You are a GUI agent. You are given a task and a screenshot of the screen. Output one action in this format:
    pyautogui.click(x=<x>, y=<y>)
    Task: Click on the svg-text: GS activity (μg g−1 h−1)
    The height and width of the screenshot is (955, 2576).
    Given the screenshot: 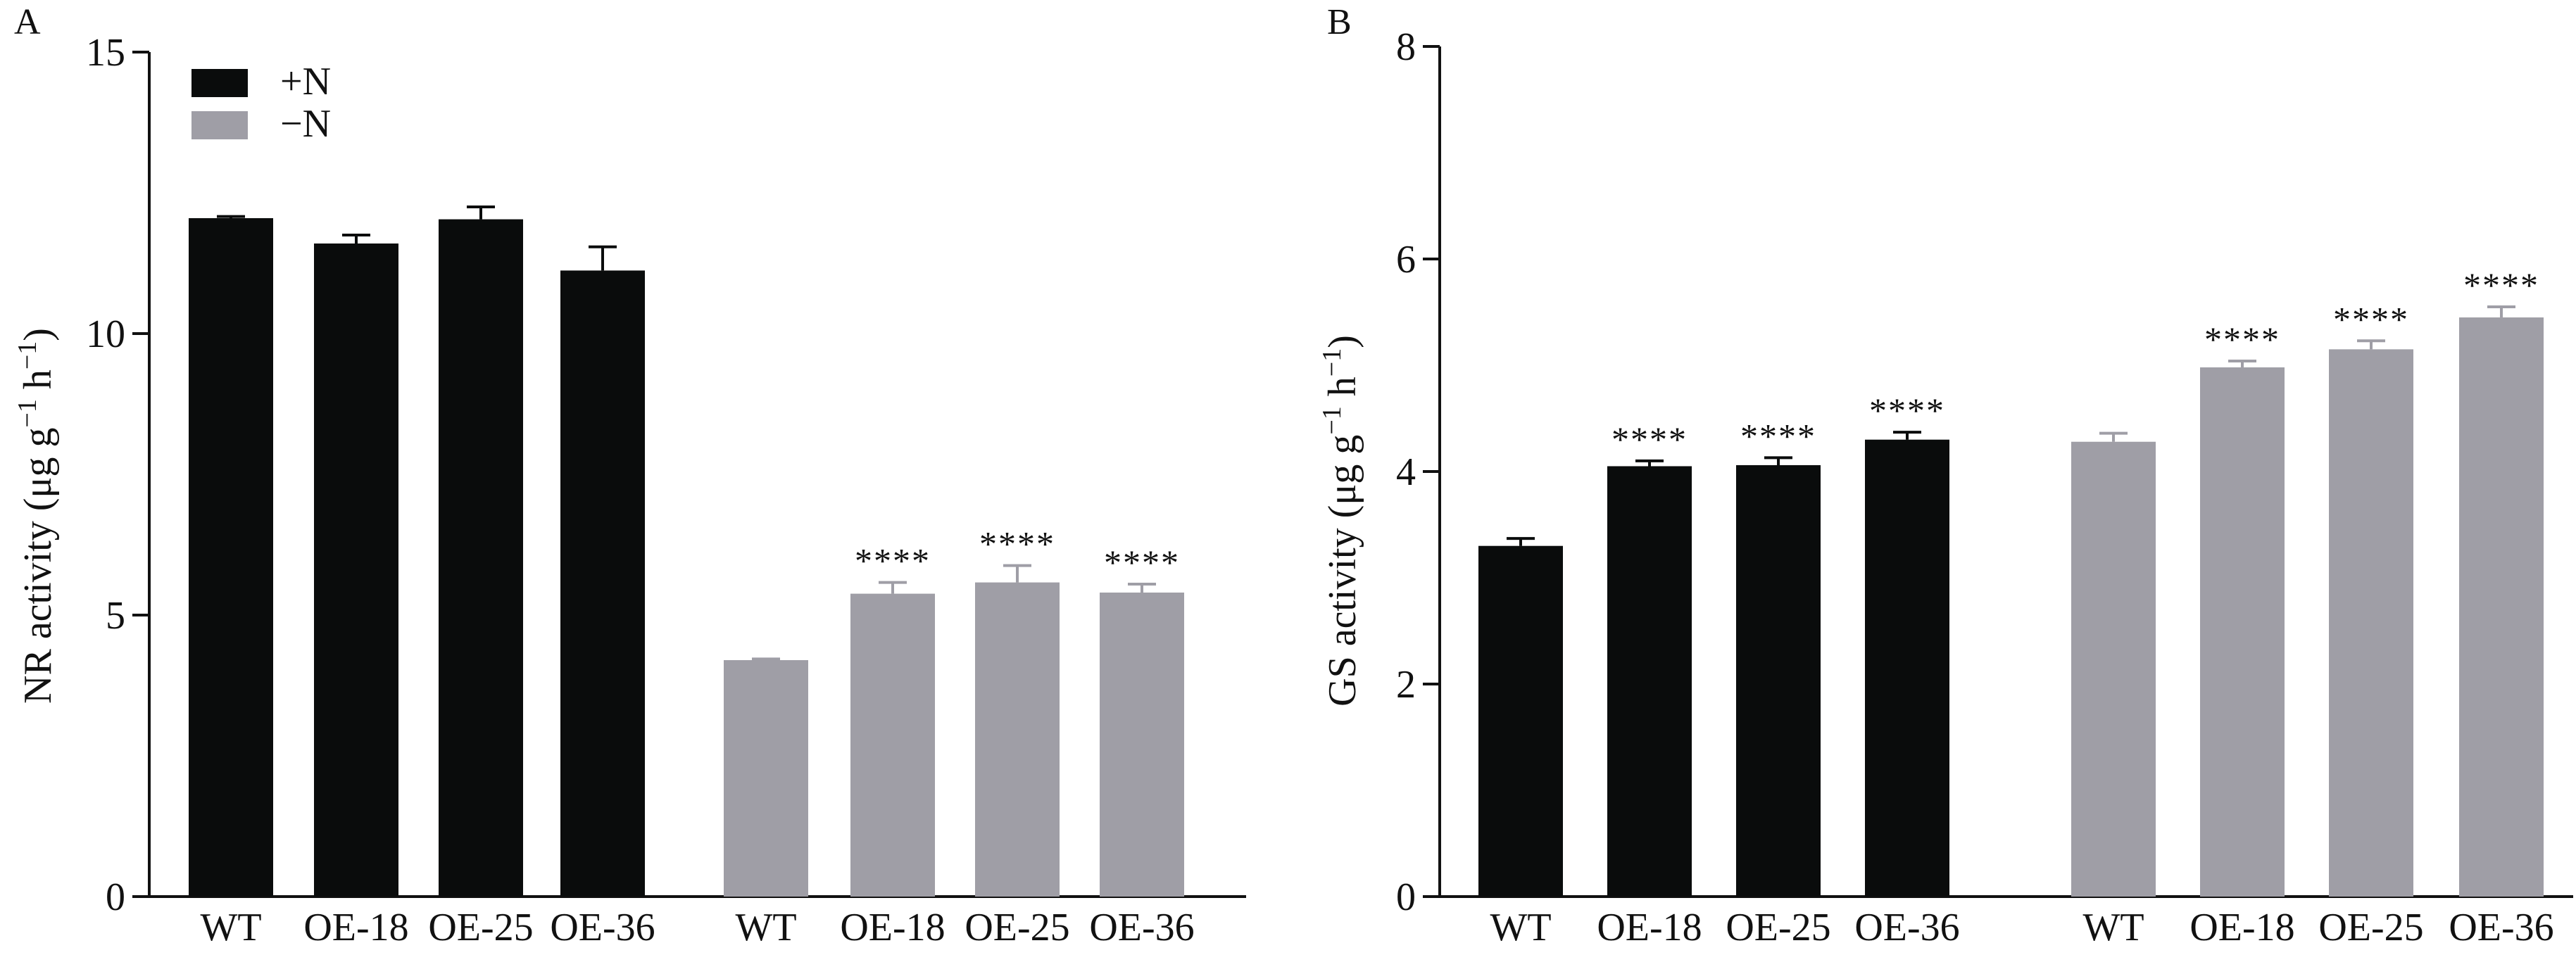 What is the action you would take?
    pyautogui.click(x=1340, y=521)
    